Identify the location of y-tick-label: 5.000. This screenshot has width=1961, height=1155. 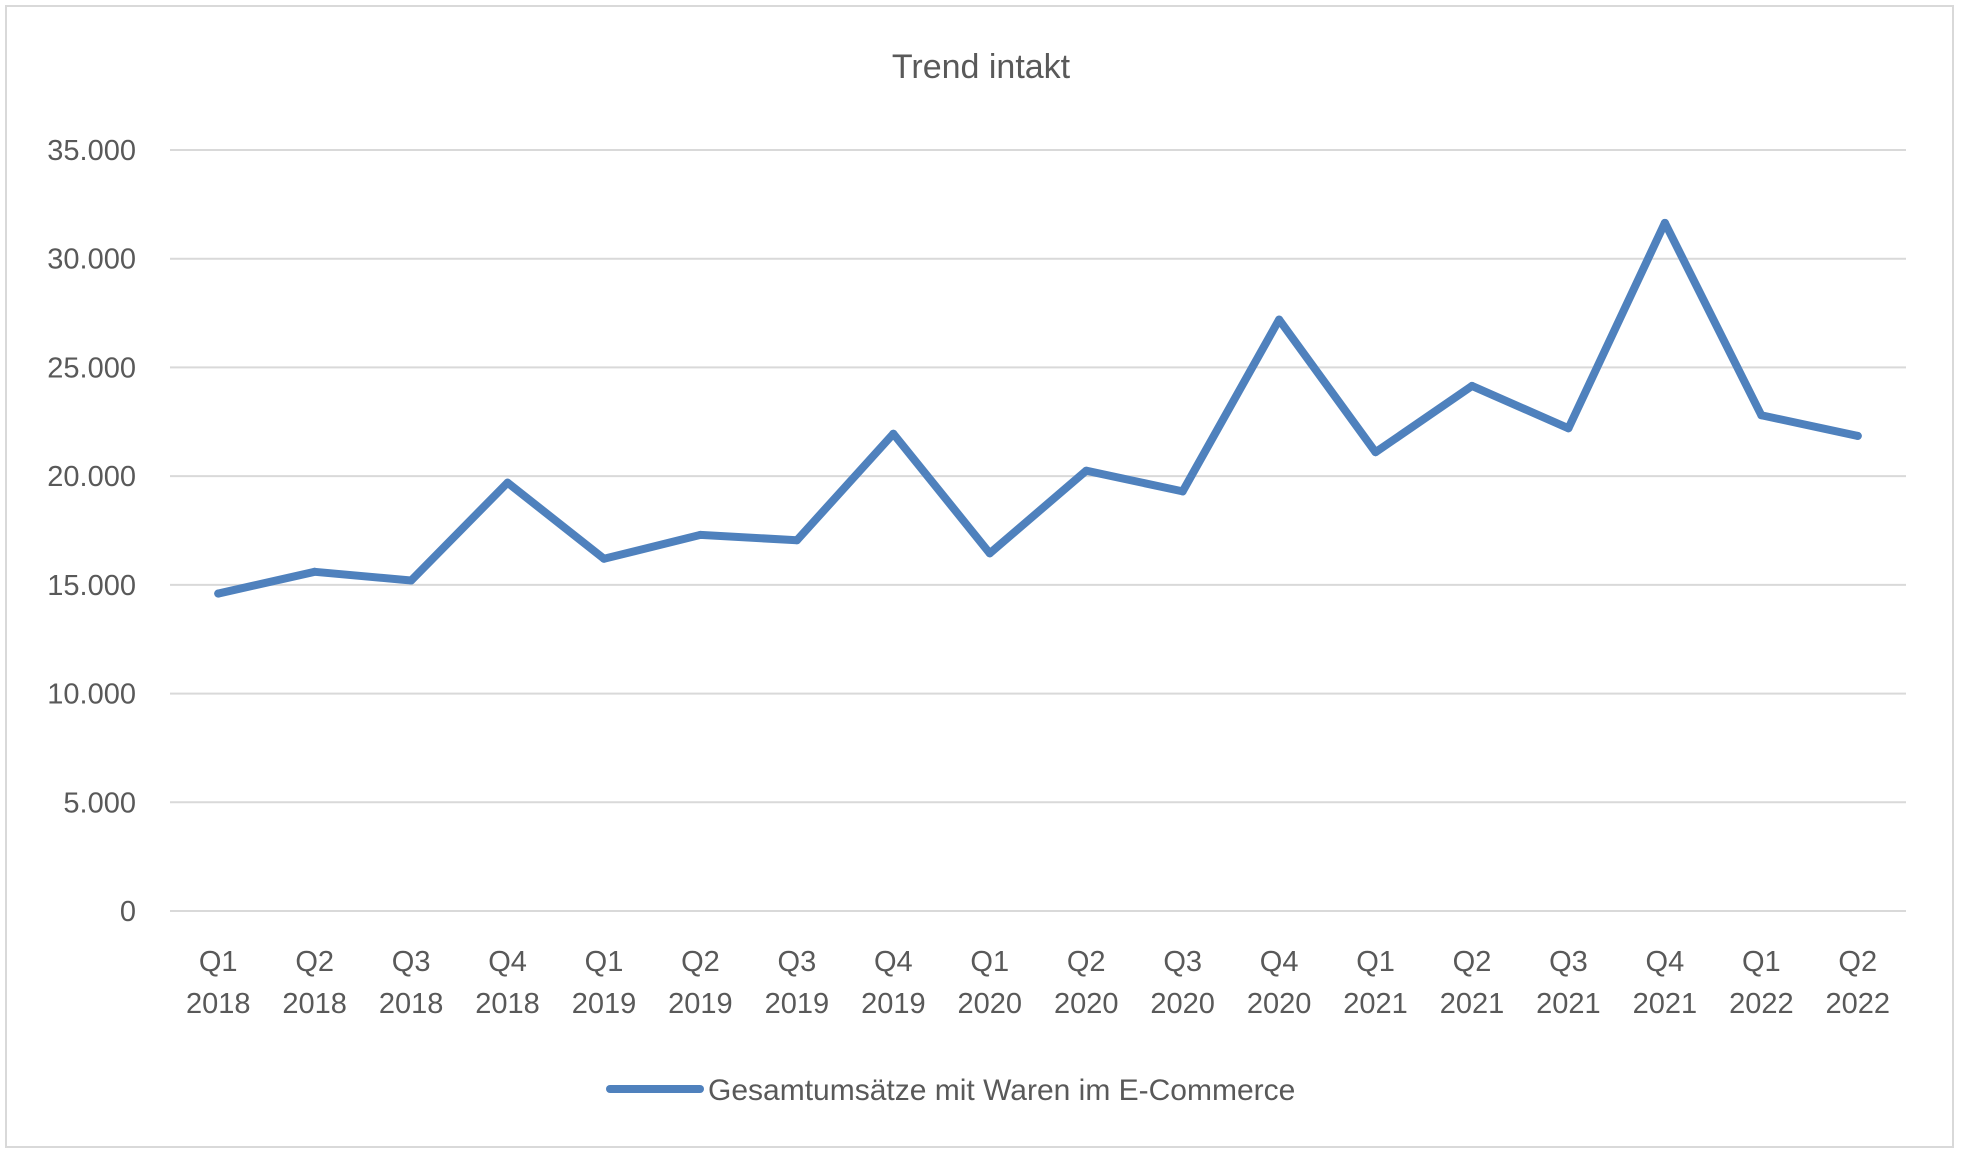
(99, 803).